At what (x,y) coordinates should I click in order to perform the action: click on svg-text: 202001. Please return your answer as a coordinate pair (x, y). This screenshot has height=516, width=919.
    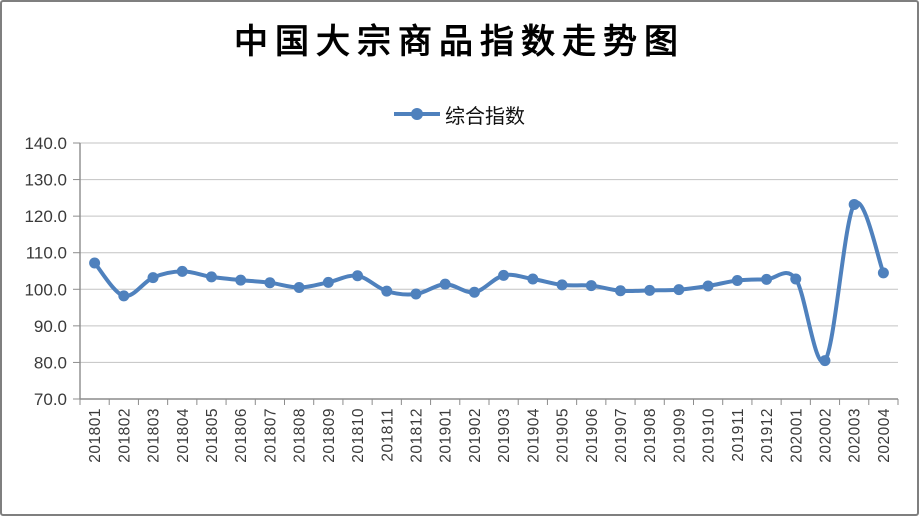
    Looking at the image, I should click on (796, 435).